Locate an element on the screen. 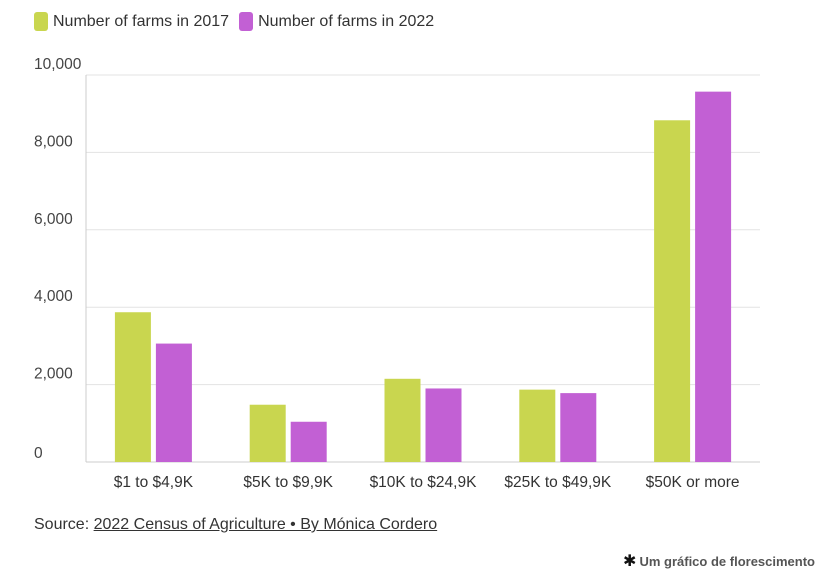  credit-label: Um gráfico de florescimento is located at coordinates (727, 561).